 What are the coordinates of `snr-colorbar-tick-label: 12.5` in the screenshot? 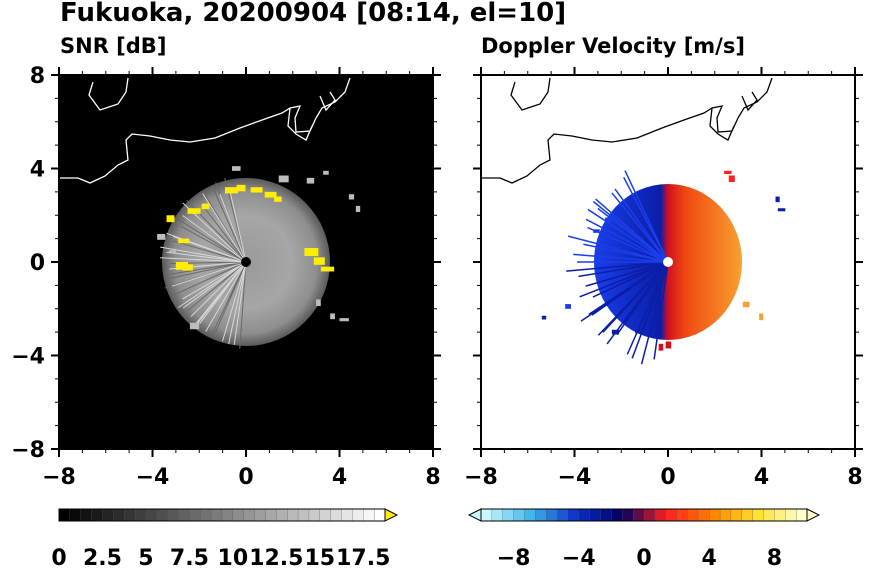 It's located at (276, 558).